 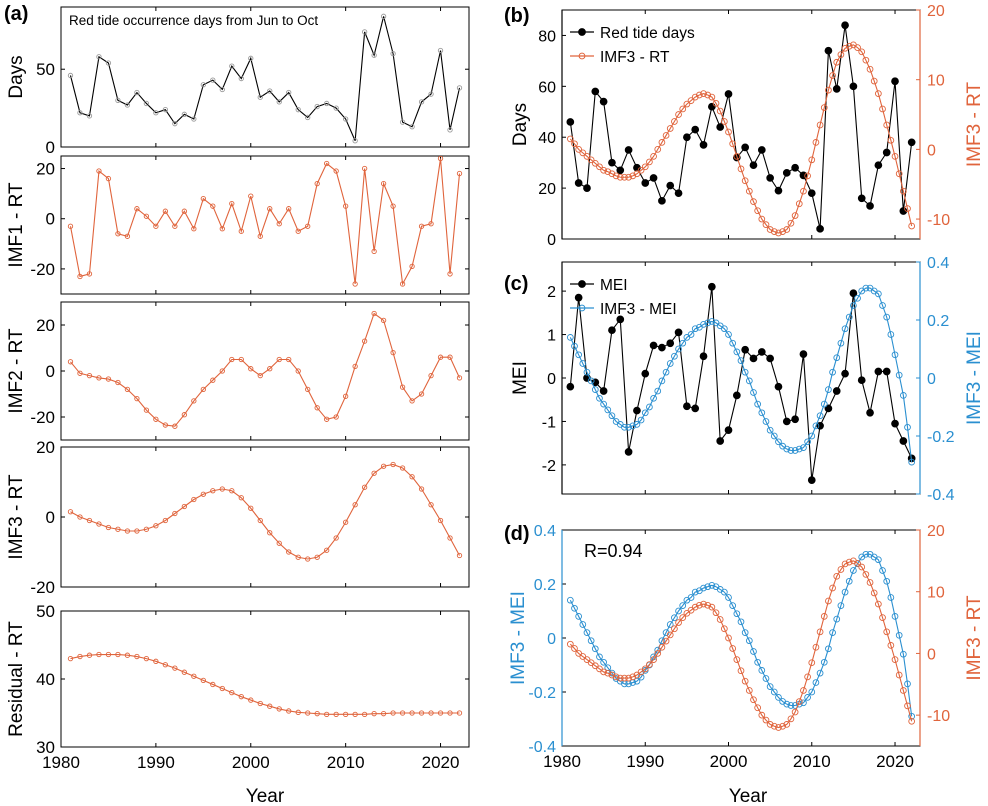 I want to click on panel-label-c: (c), so click(x=516, y=284).